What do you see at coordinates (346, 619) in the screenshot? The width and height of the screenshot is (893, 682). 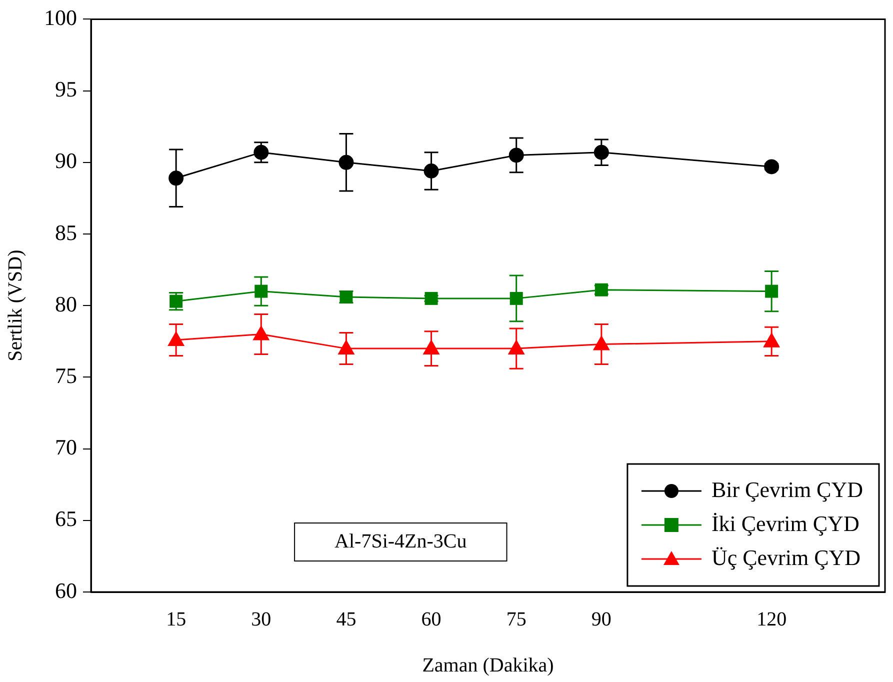 I see `x-tick-label: 45` at bounding box center [346, 619].